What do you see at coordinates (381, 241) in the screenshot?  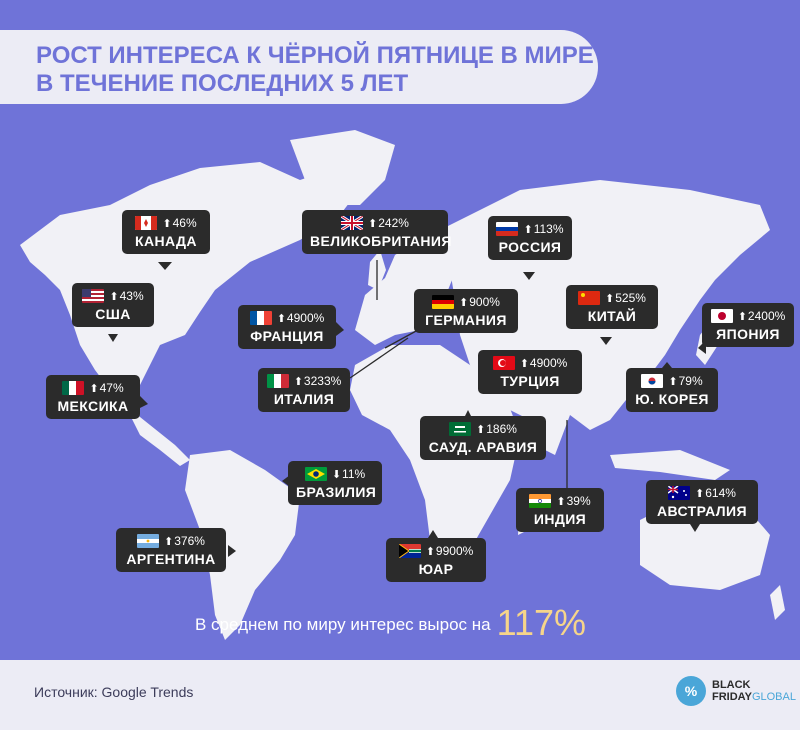 I see `uk-name: ВЕЛИКОБРИТАНИЯ` at bounding box center [381, 241].